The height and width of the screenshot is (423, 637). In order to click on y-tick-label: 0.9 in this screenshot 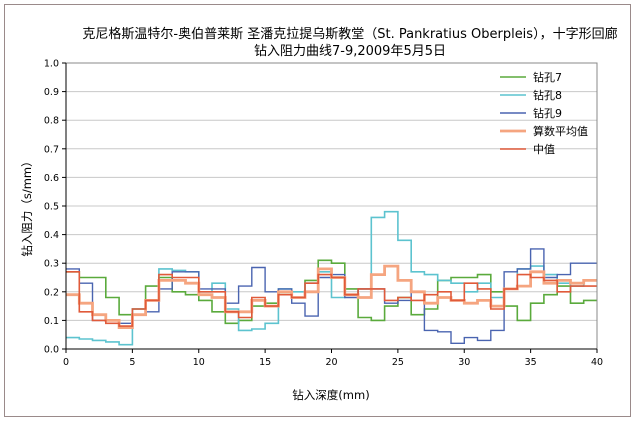, I will do `click(51, 92)`.